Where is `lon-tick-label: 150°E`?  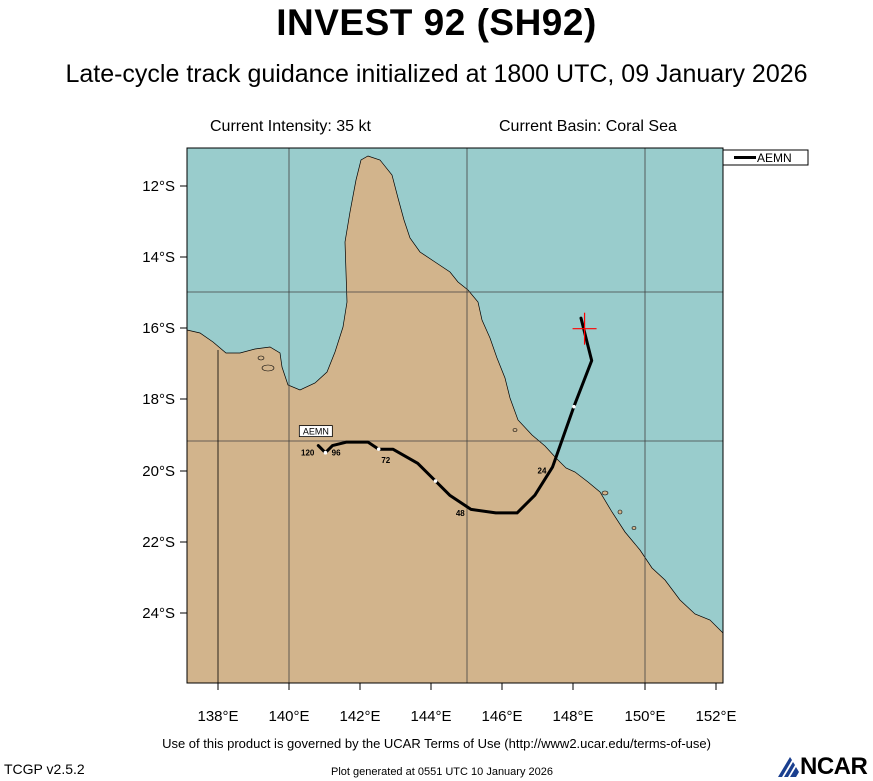 lon-tick-label: 150°E is located at coordinates (644, 716).